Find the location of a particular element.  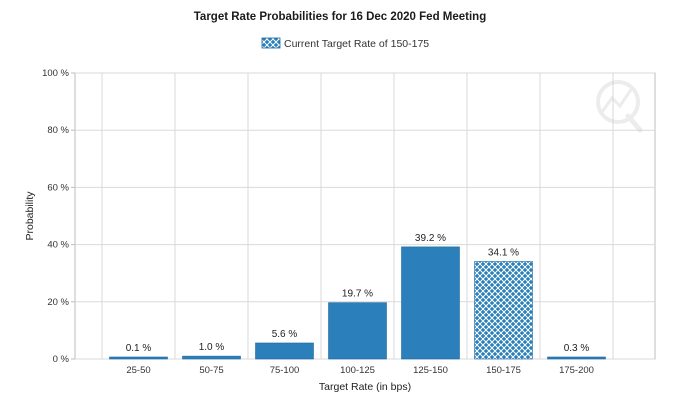

y-axis-label: Probability is located at coordinates (30, 216).